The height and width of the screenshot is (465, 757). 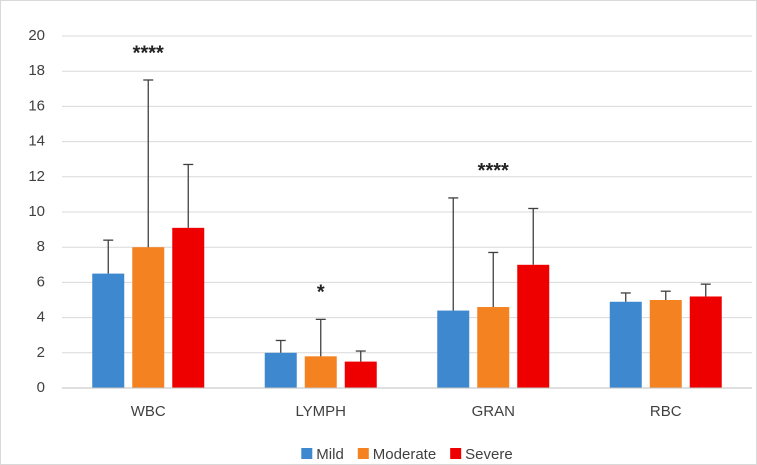 What do you see at coordinates (666, 411) in the screenshot?
I see `x-tick-label: RBC` at bounding box center [666, 411].